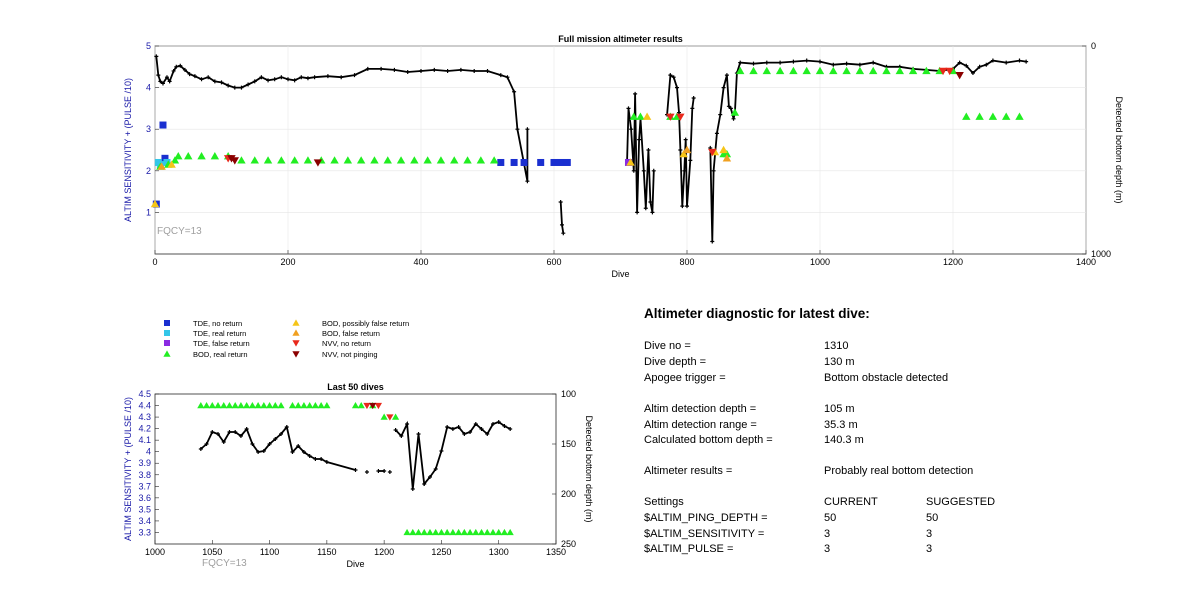 The width and height of the screenshot is (1200, 611). I want to click on last50-nvv-not-pinging-marker, so click(373, 406).